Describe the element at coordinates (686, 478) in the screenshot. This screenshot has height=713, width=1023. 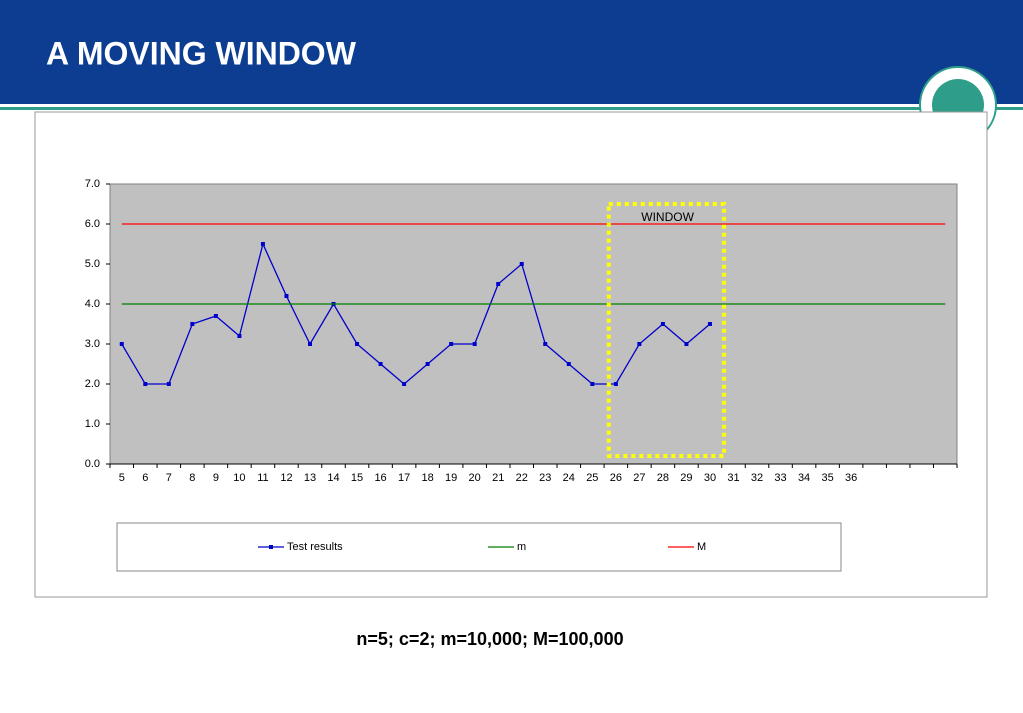
I see `x-tick-label: 29` at that location.